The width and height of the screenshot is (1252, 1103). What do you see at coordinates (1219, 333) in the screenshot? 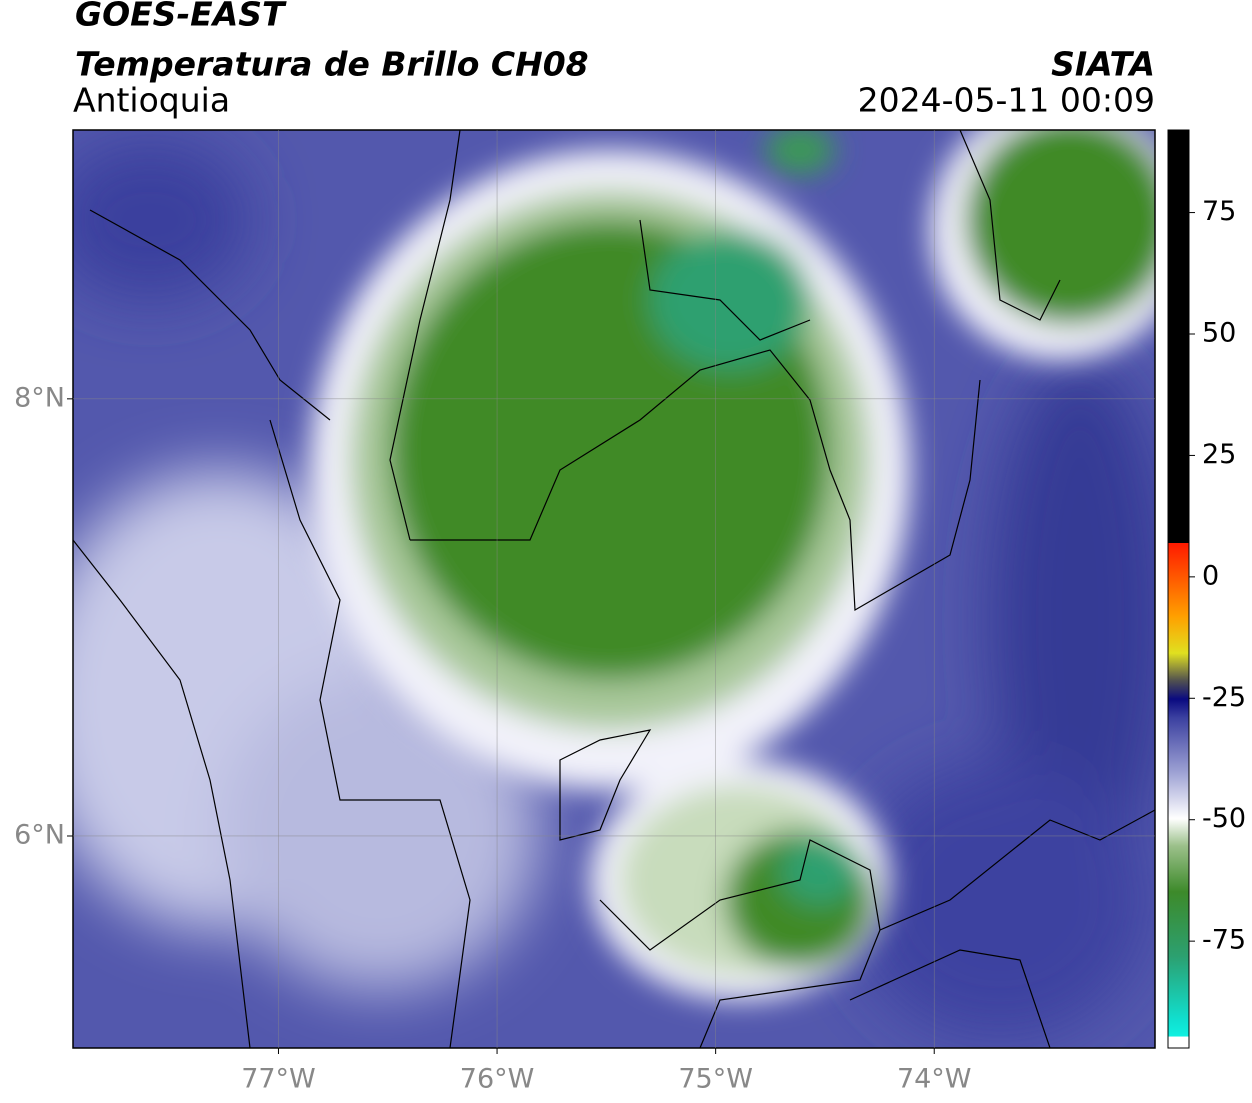
I see `colorbar-tick-label: 50` at bounding box center [1219, 333].